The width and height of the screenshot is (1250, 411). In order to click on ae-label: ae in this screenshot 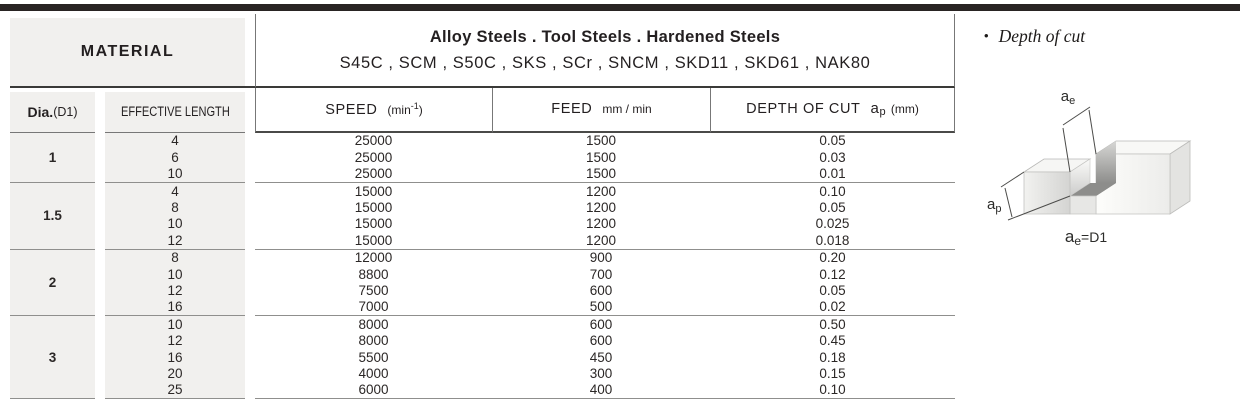, I will do `click(1068, 97)`.